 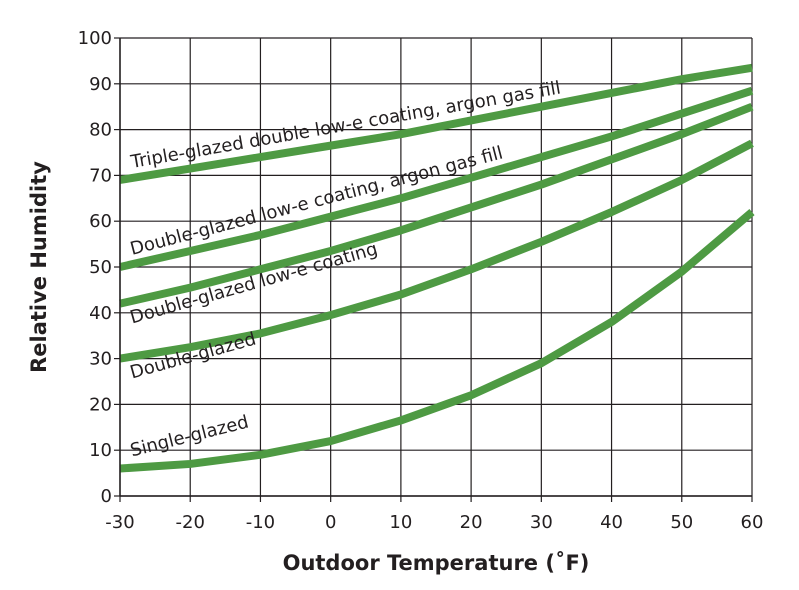 What do you see at coordinates (190, 522) in the screenshot?
I see `x-tick-label: -20` at bounding box center [190, 522].